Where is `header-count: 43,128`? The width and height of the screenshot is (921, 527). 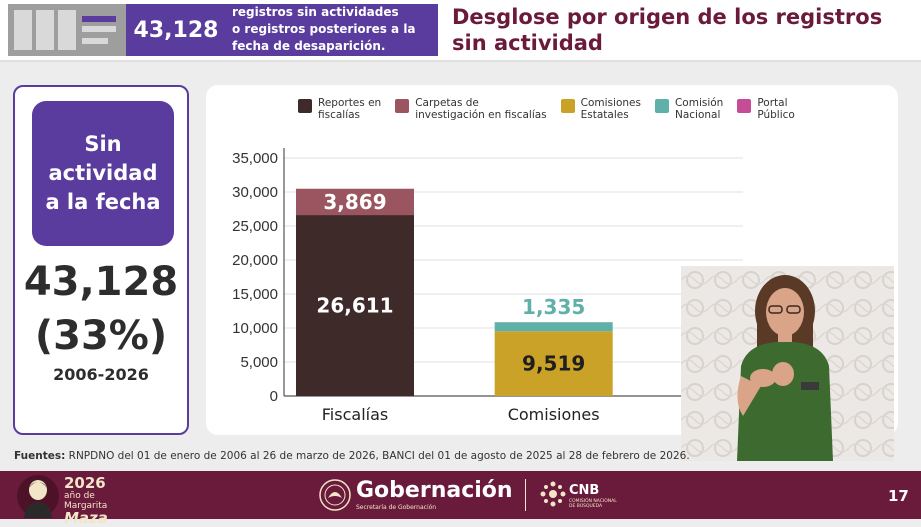 header-count: 43,128 is located at coordinates (176, 30).